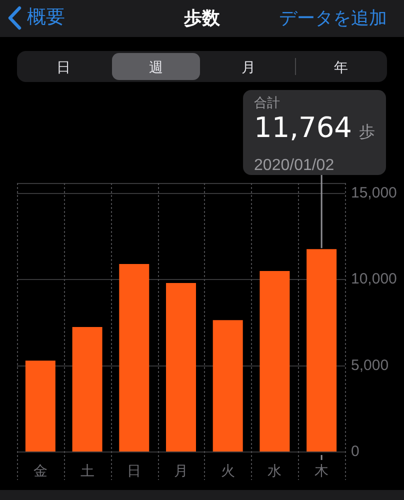  What do you see at coordinates (355, 451) in the screenshot?
I see `y-tick-label: 0` at bounding box center [355, 451].